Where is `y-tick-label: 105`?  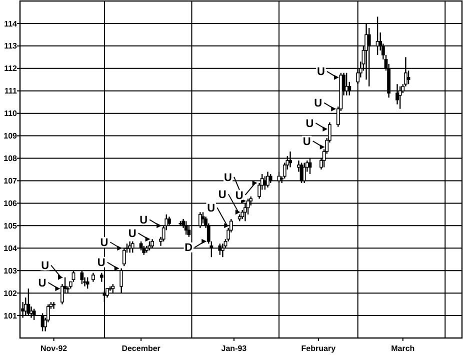 y-tick-label: 105 is located at coordinates (11, 225).